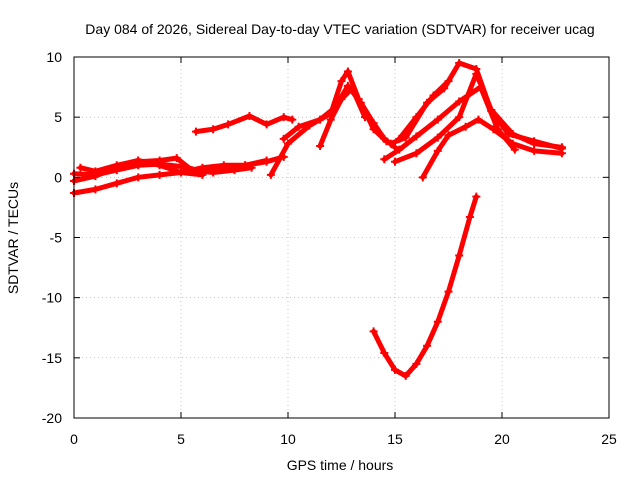  Describe the element at coordinates (13, 238) in the screenshot. I see `y-axis-title: SDTVAR / TECUs` at that location.